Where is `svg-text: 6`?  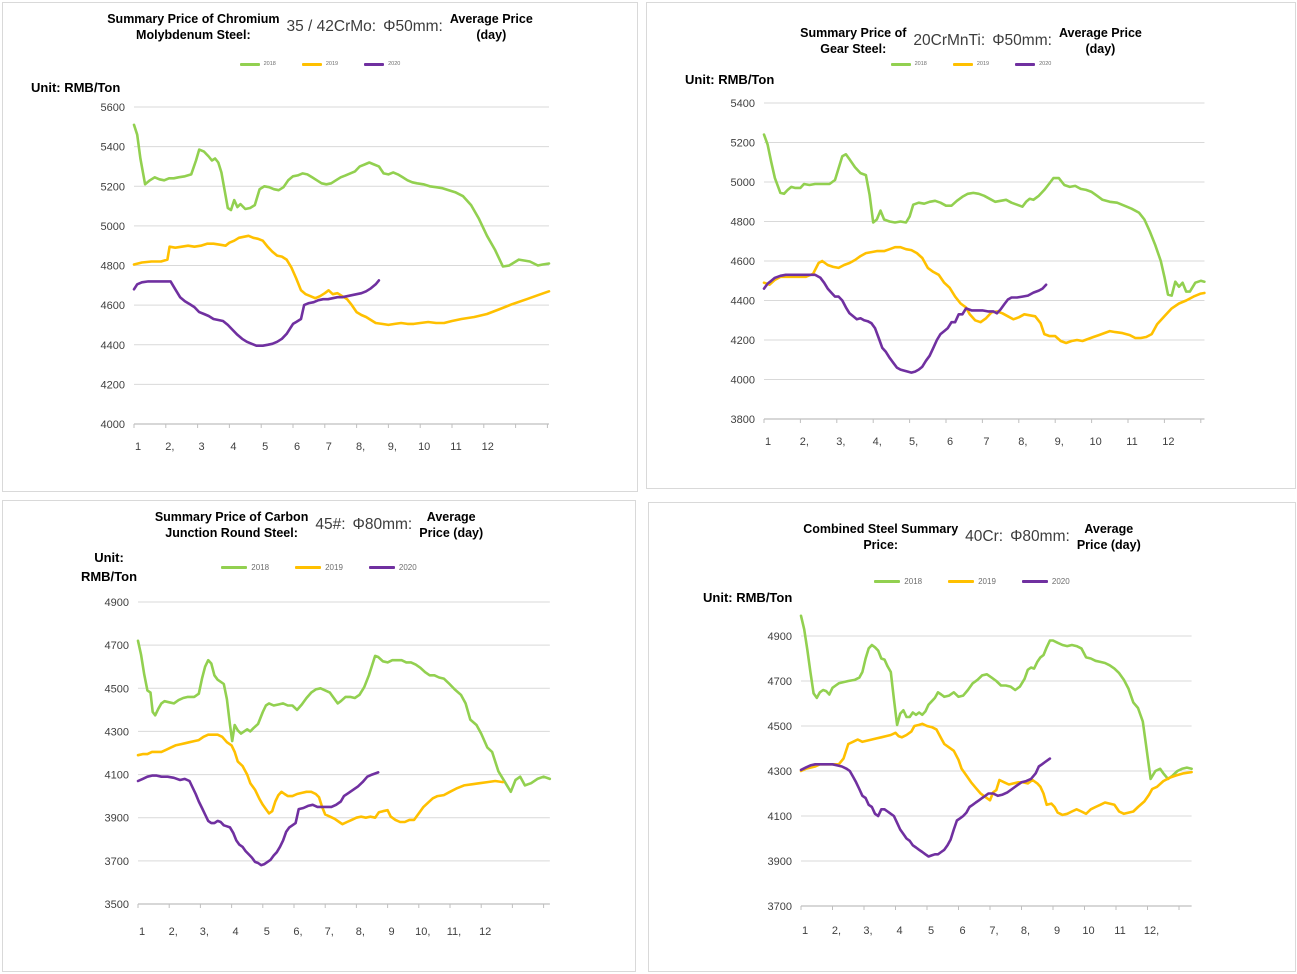
svg-text: 6 is located at coordinates (962, 931).